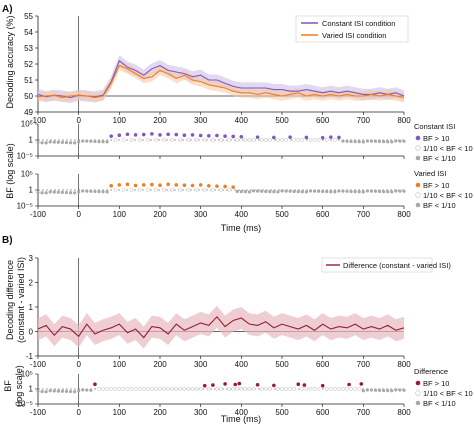 This screenshot has width=474, height=426. What do you see at coordinates (10, 61) in the screenshot?
I see `accuracy-ylabel: Decoding accuracy (%)` at bounding box center [10, 61].